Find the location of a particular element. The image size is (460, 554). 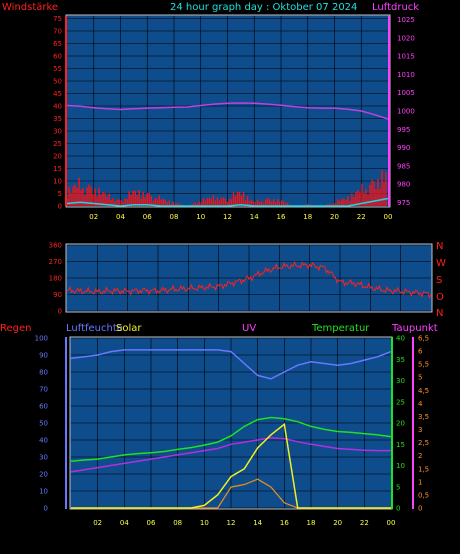

compass-o: O is located at coordinates (440, 297).